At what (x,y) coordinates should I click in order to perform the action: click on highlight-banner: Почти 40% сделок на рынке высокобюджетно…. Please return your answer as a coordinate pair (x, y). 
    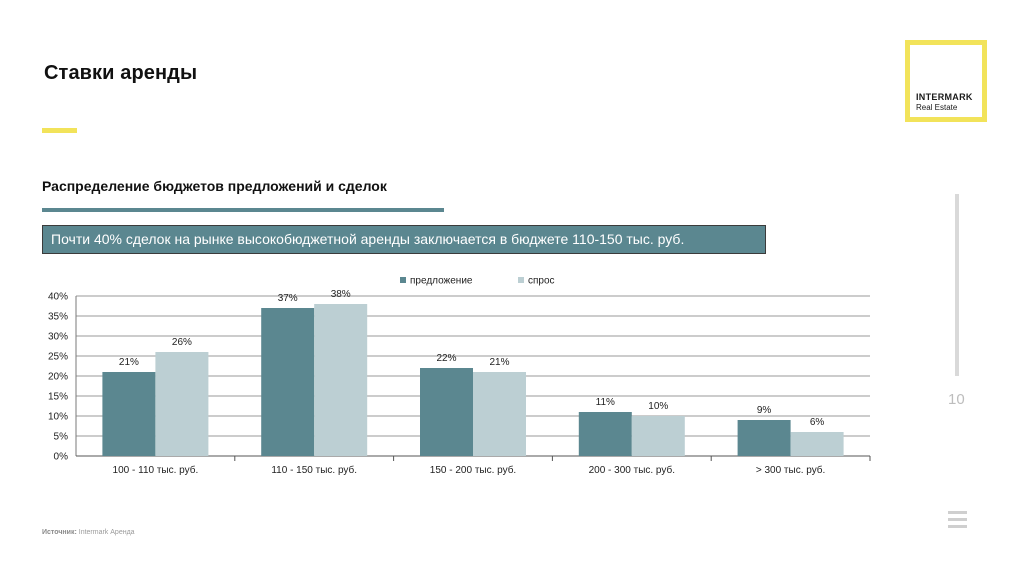
    Looking at the image, I should click on (404, 239).